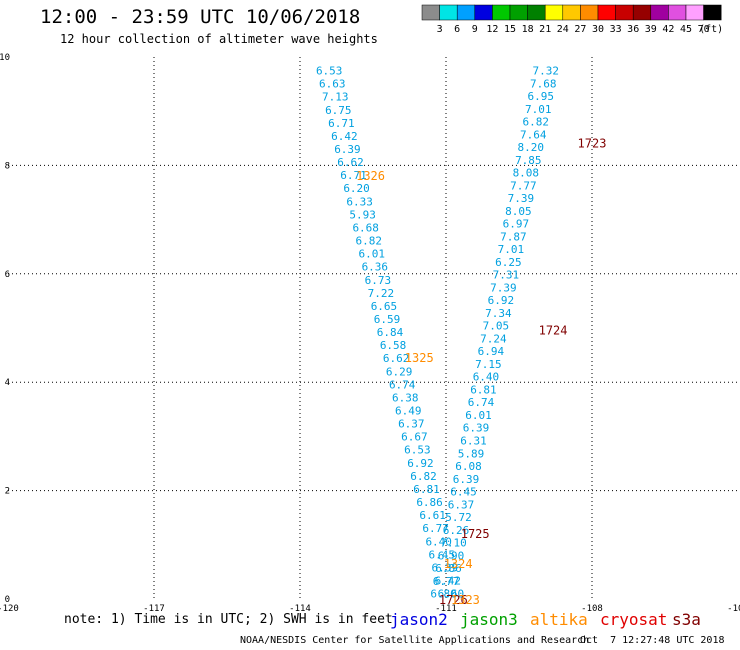 Image resolution: width=740 pixels, height=650 pixels. What do you see at coordinates (545, 29) in the screenshot?
I see `legend-tick-label: 21` at bounding box center [545, 29].